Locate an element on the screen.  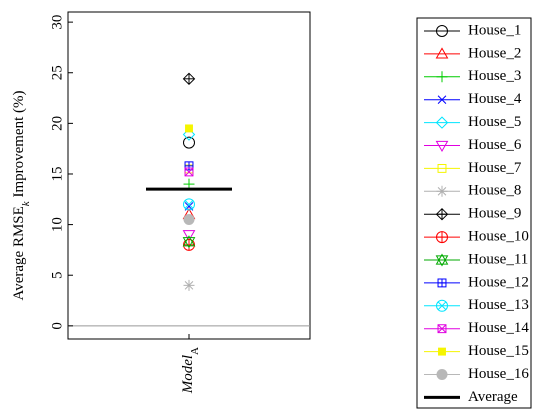
legend-label: House_3 is located at coordinates (494, 76).